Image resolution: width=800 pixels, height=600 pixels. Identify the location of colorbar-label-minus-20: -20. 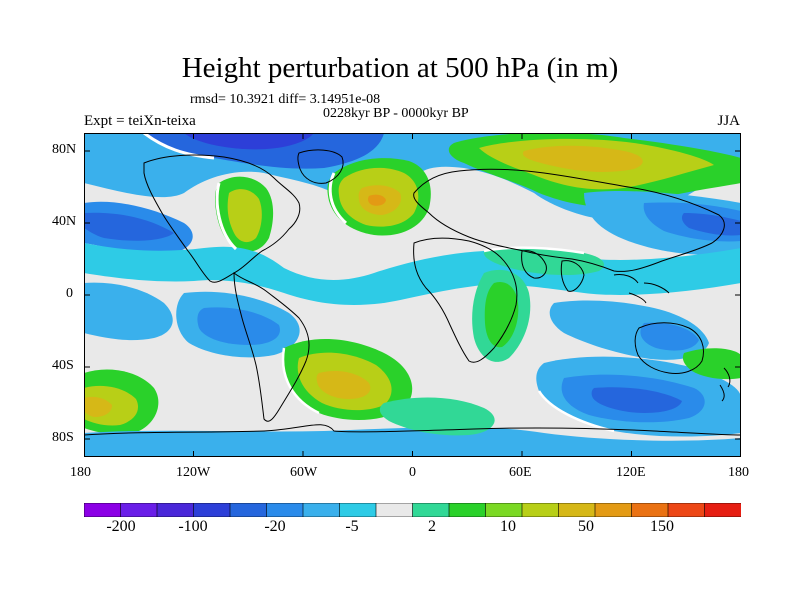
(275, 526).